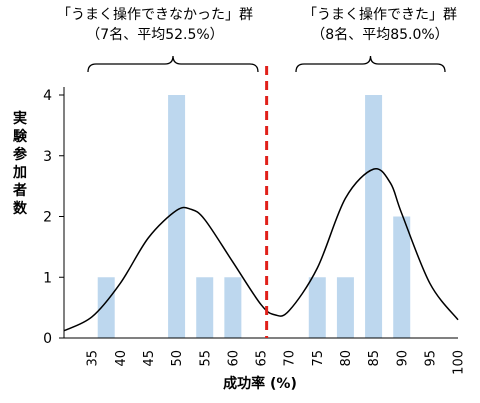  What do you see at coordinates (374, 358) in the screenshot?
I see `x-tick-label: 85` at bounding box center [374, 358].